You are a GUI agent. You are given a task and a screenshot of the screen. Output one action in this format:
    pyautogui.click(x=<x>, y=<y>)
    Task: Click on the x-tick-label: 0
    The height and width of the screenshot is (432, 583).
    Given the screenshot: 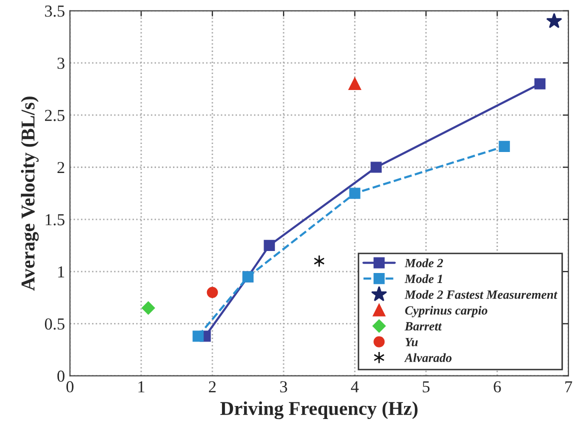 What is the action you would take?
    pyautogui.click(x=70, y=386)
    